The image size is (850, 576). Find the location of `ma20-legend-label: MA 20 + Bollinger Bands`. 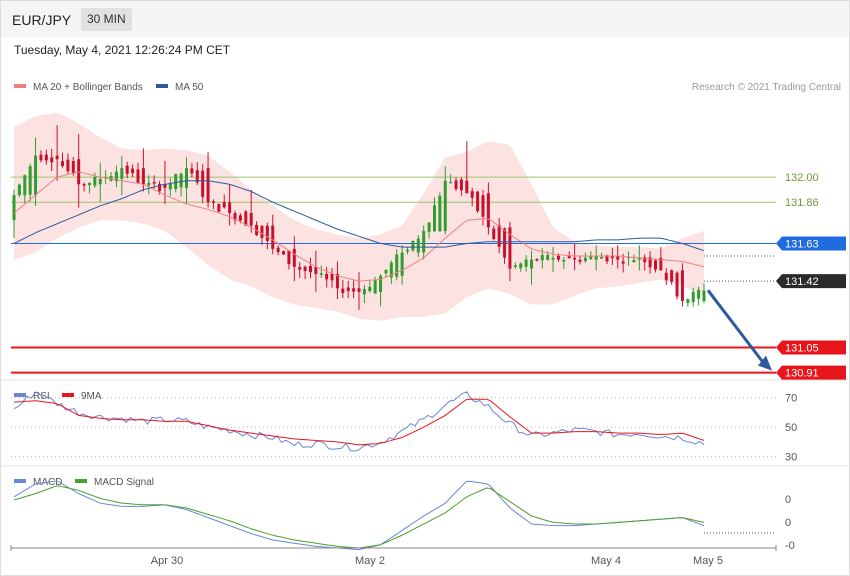

ma20-legend-label: MA 20 + Bollinger Bands is located at coordinates (88, 87).